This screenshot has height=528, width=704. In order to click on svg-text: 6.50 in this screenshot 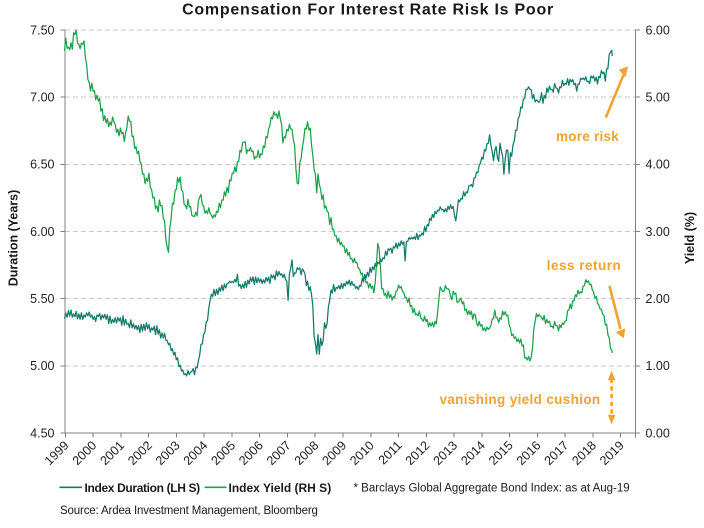, I will do `click(42, 165)`.